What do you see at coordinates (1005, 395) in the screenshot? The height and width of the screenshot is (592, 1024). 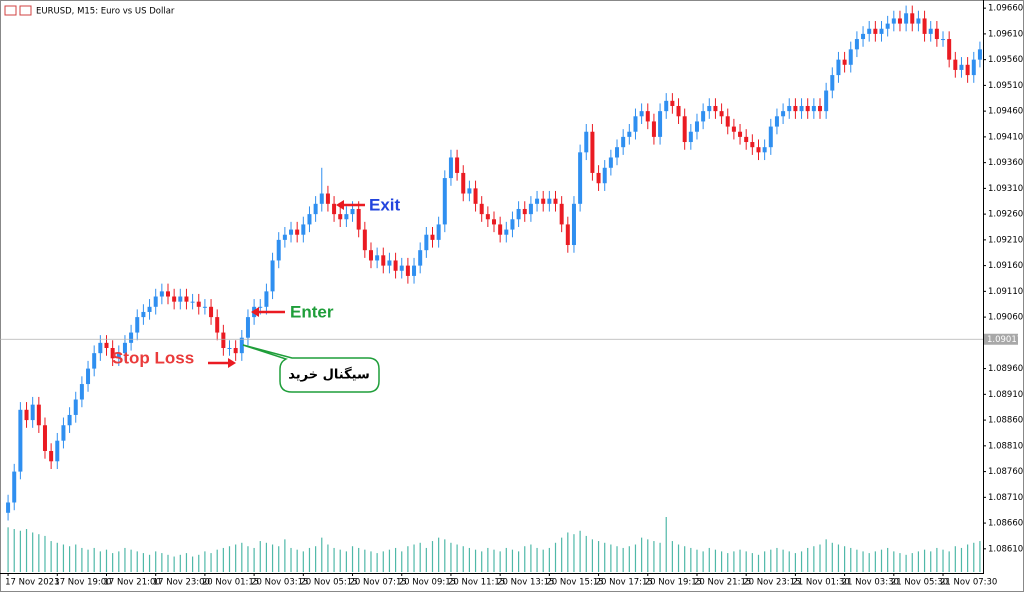 I see `y-tick-label: 1.08910` at bounding box center [1005, 395].